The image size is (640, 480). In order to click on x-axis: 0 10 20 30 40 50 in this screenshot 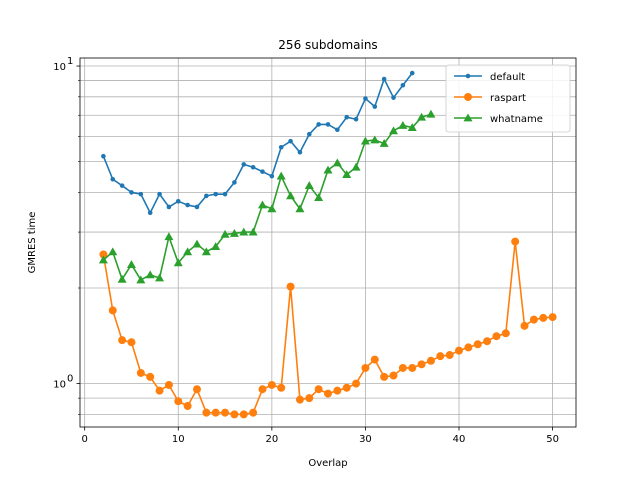, I will do `click(320, 436)`.